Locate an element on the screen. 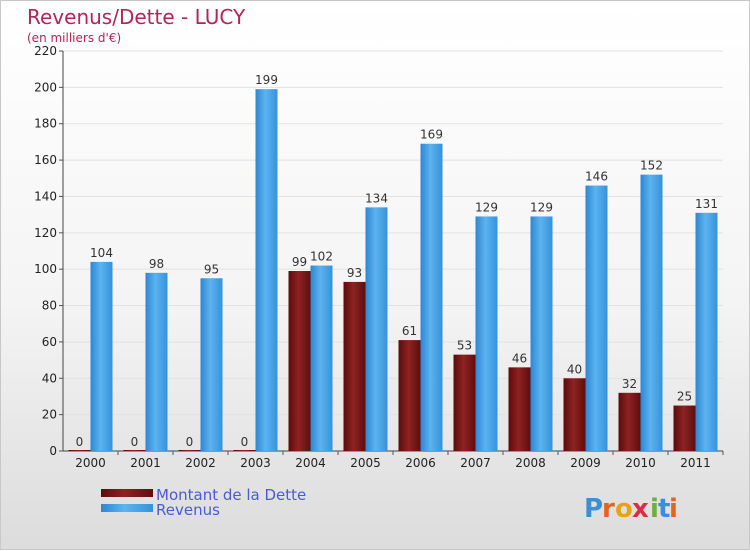  legend-swatch-debt is located at coordinates (127, 493).